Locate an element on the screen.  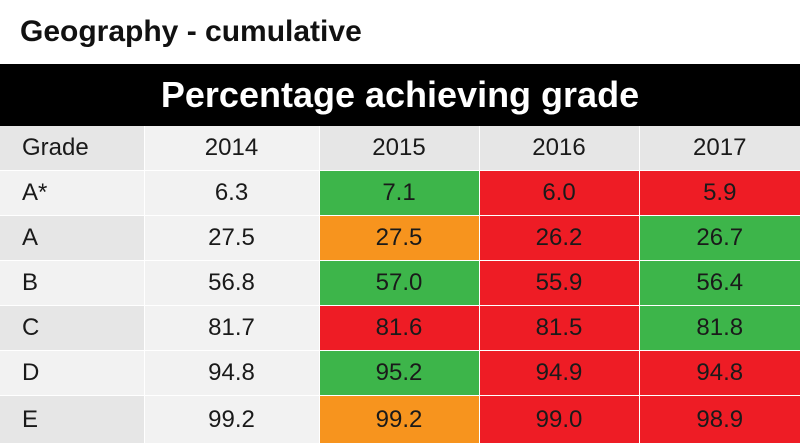
cell-2017: 94.8 is located at coordinates (719, 373).